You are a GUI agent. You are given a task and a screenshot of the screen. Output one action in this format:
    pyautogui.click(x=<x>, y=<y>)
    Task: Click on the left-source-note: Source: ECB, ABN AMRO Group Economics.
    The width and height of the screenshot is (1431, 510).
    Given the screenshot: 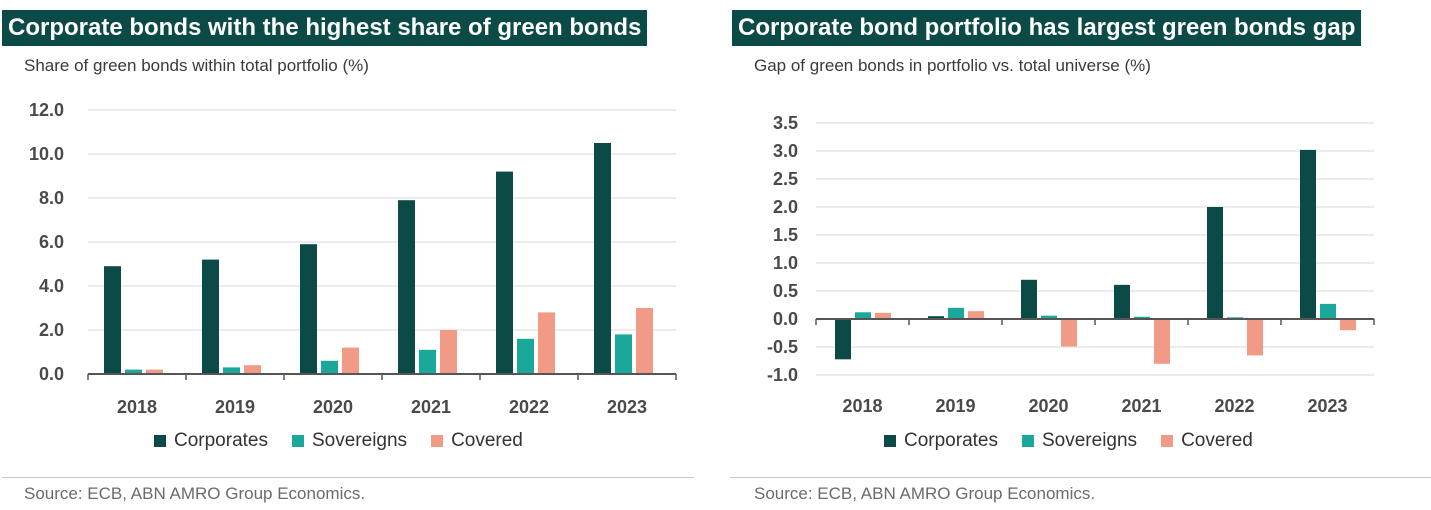 What is the action you would take?
    pyautogui.click(x=195, y=493)
    